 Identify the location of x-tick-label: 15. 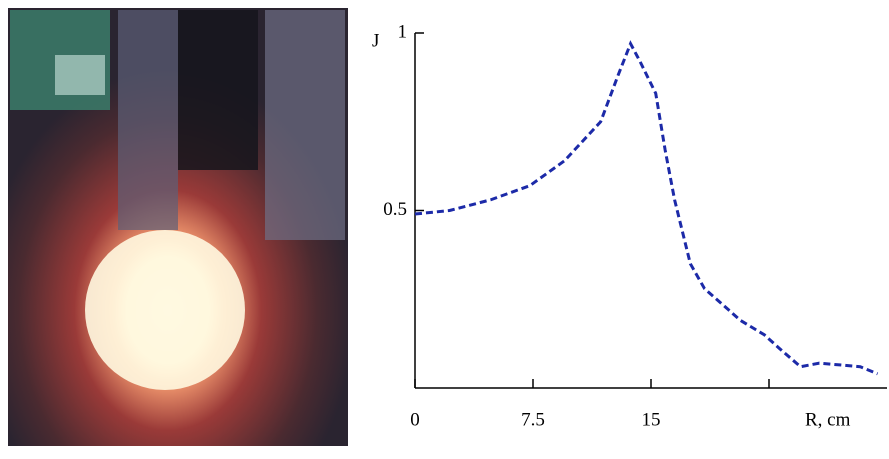
(651, 419).